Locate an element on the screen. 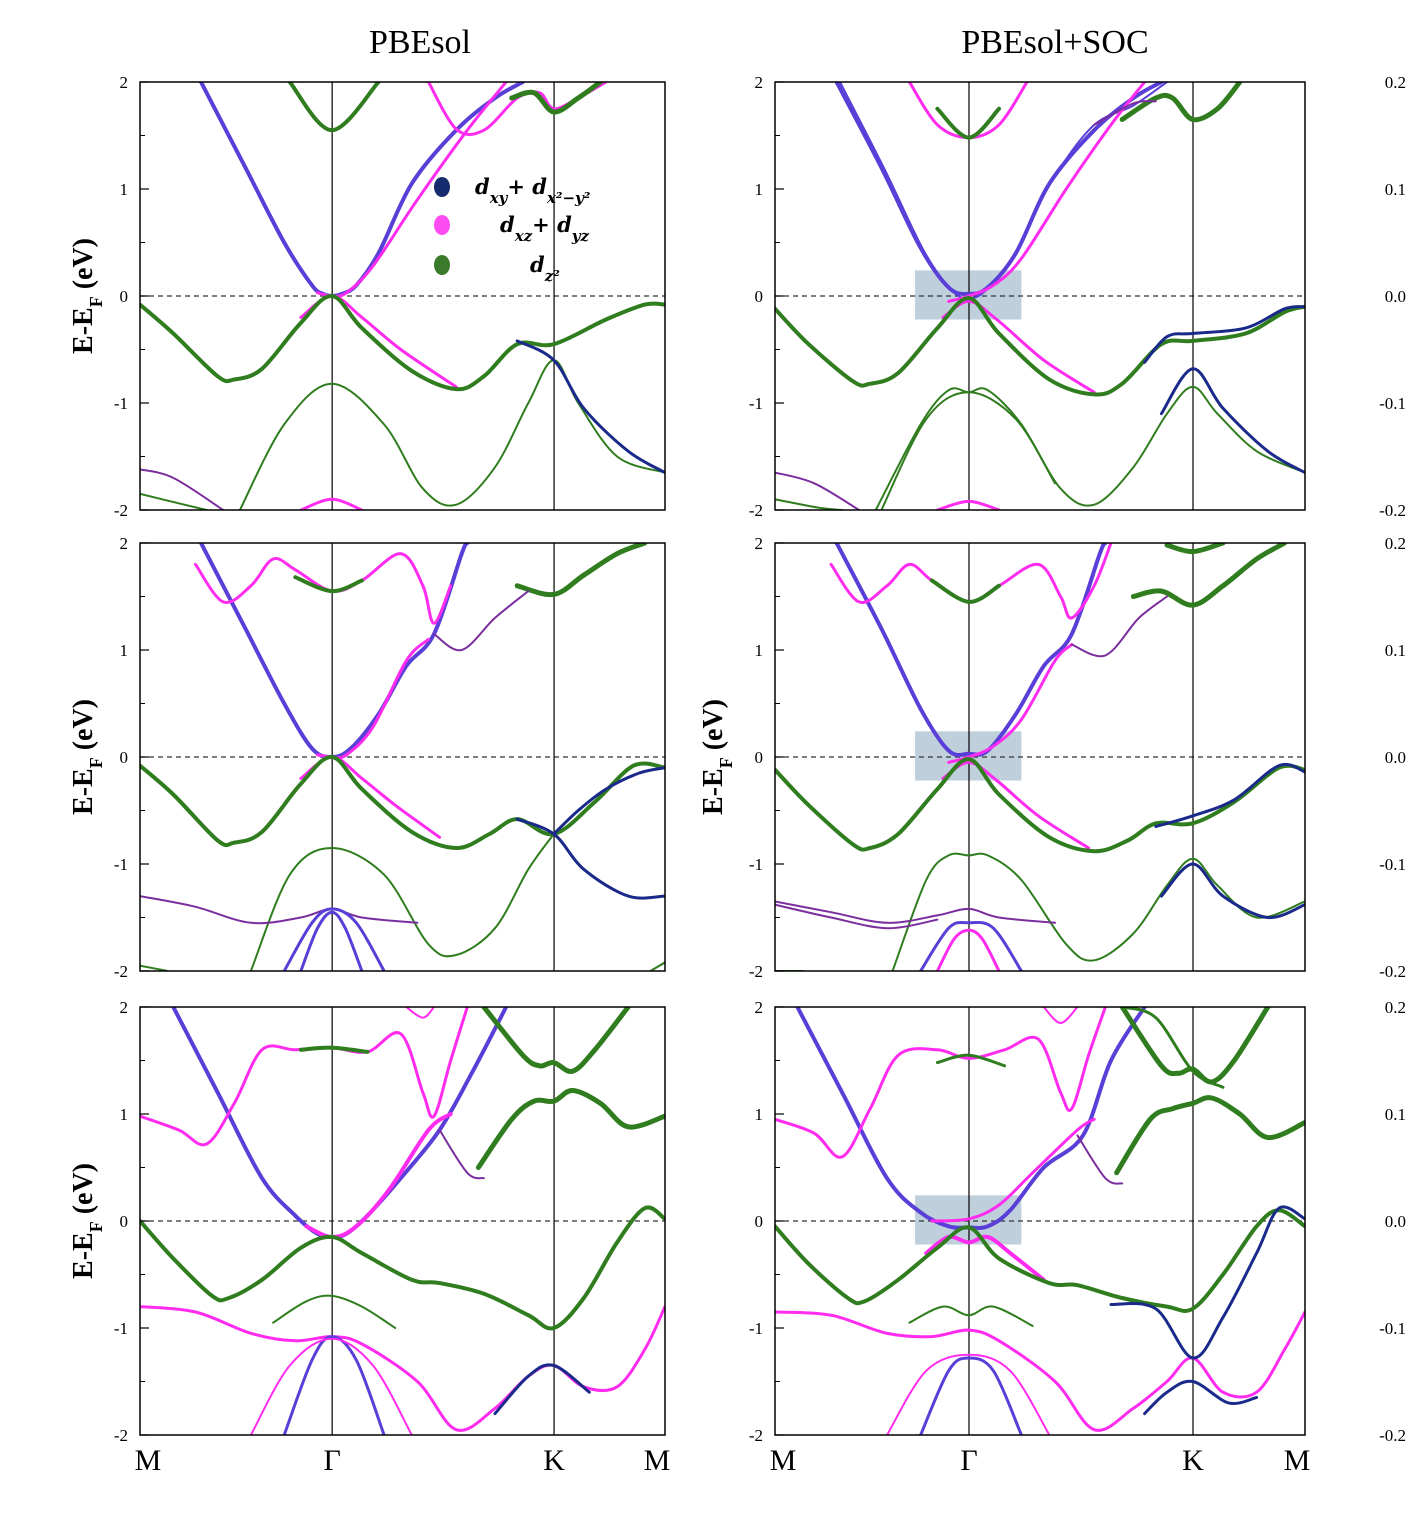 This screenshot has width=1413, height=1537. legend-label-part: yz is located at coordinates (580, 236).